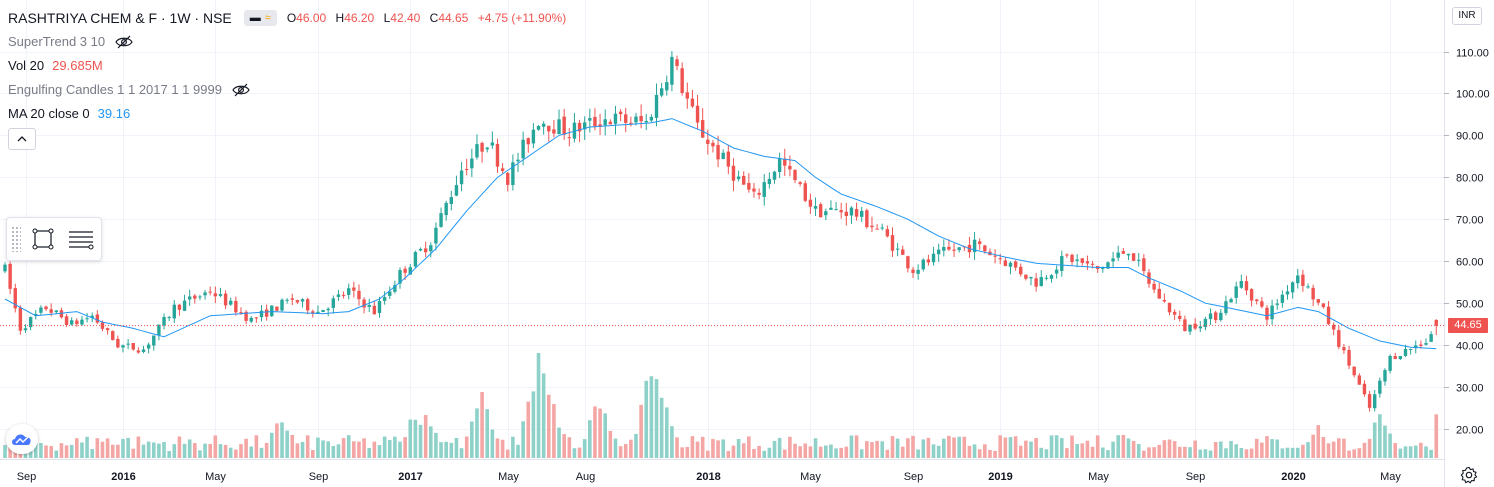  Describe the element at coordinates (16, 239) in the screenshot. I see `drag-handle` at that location.